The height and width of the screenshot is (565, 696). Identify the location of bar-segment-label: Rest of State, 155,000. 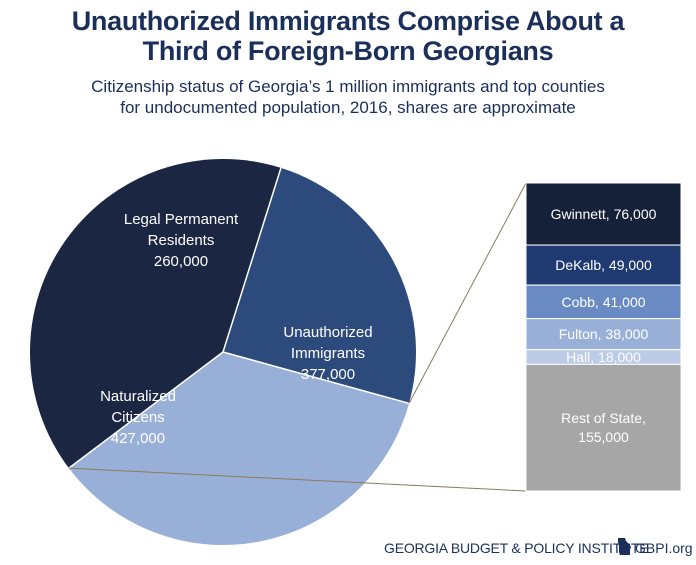
(603, 427).